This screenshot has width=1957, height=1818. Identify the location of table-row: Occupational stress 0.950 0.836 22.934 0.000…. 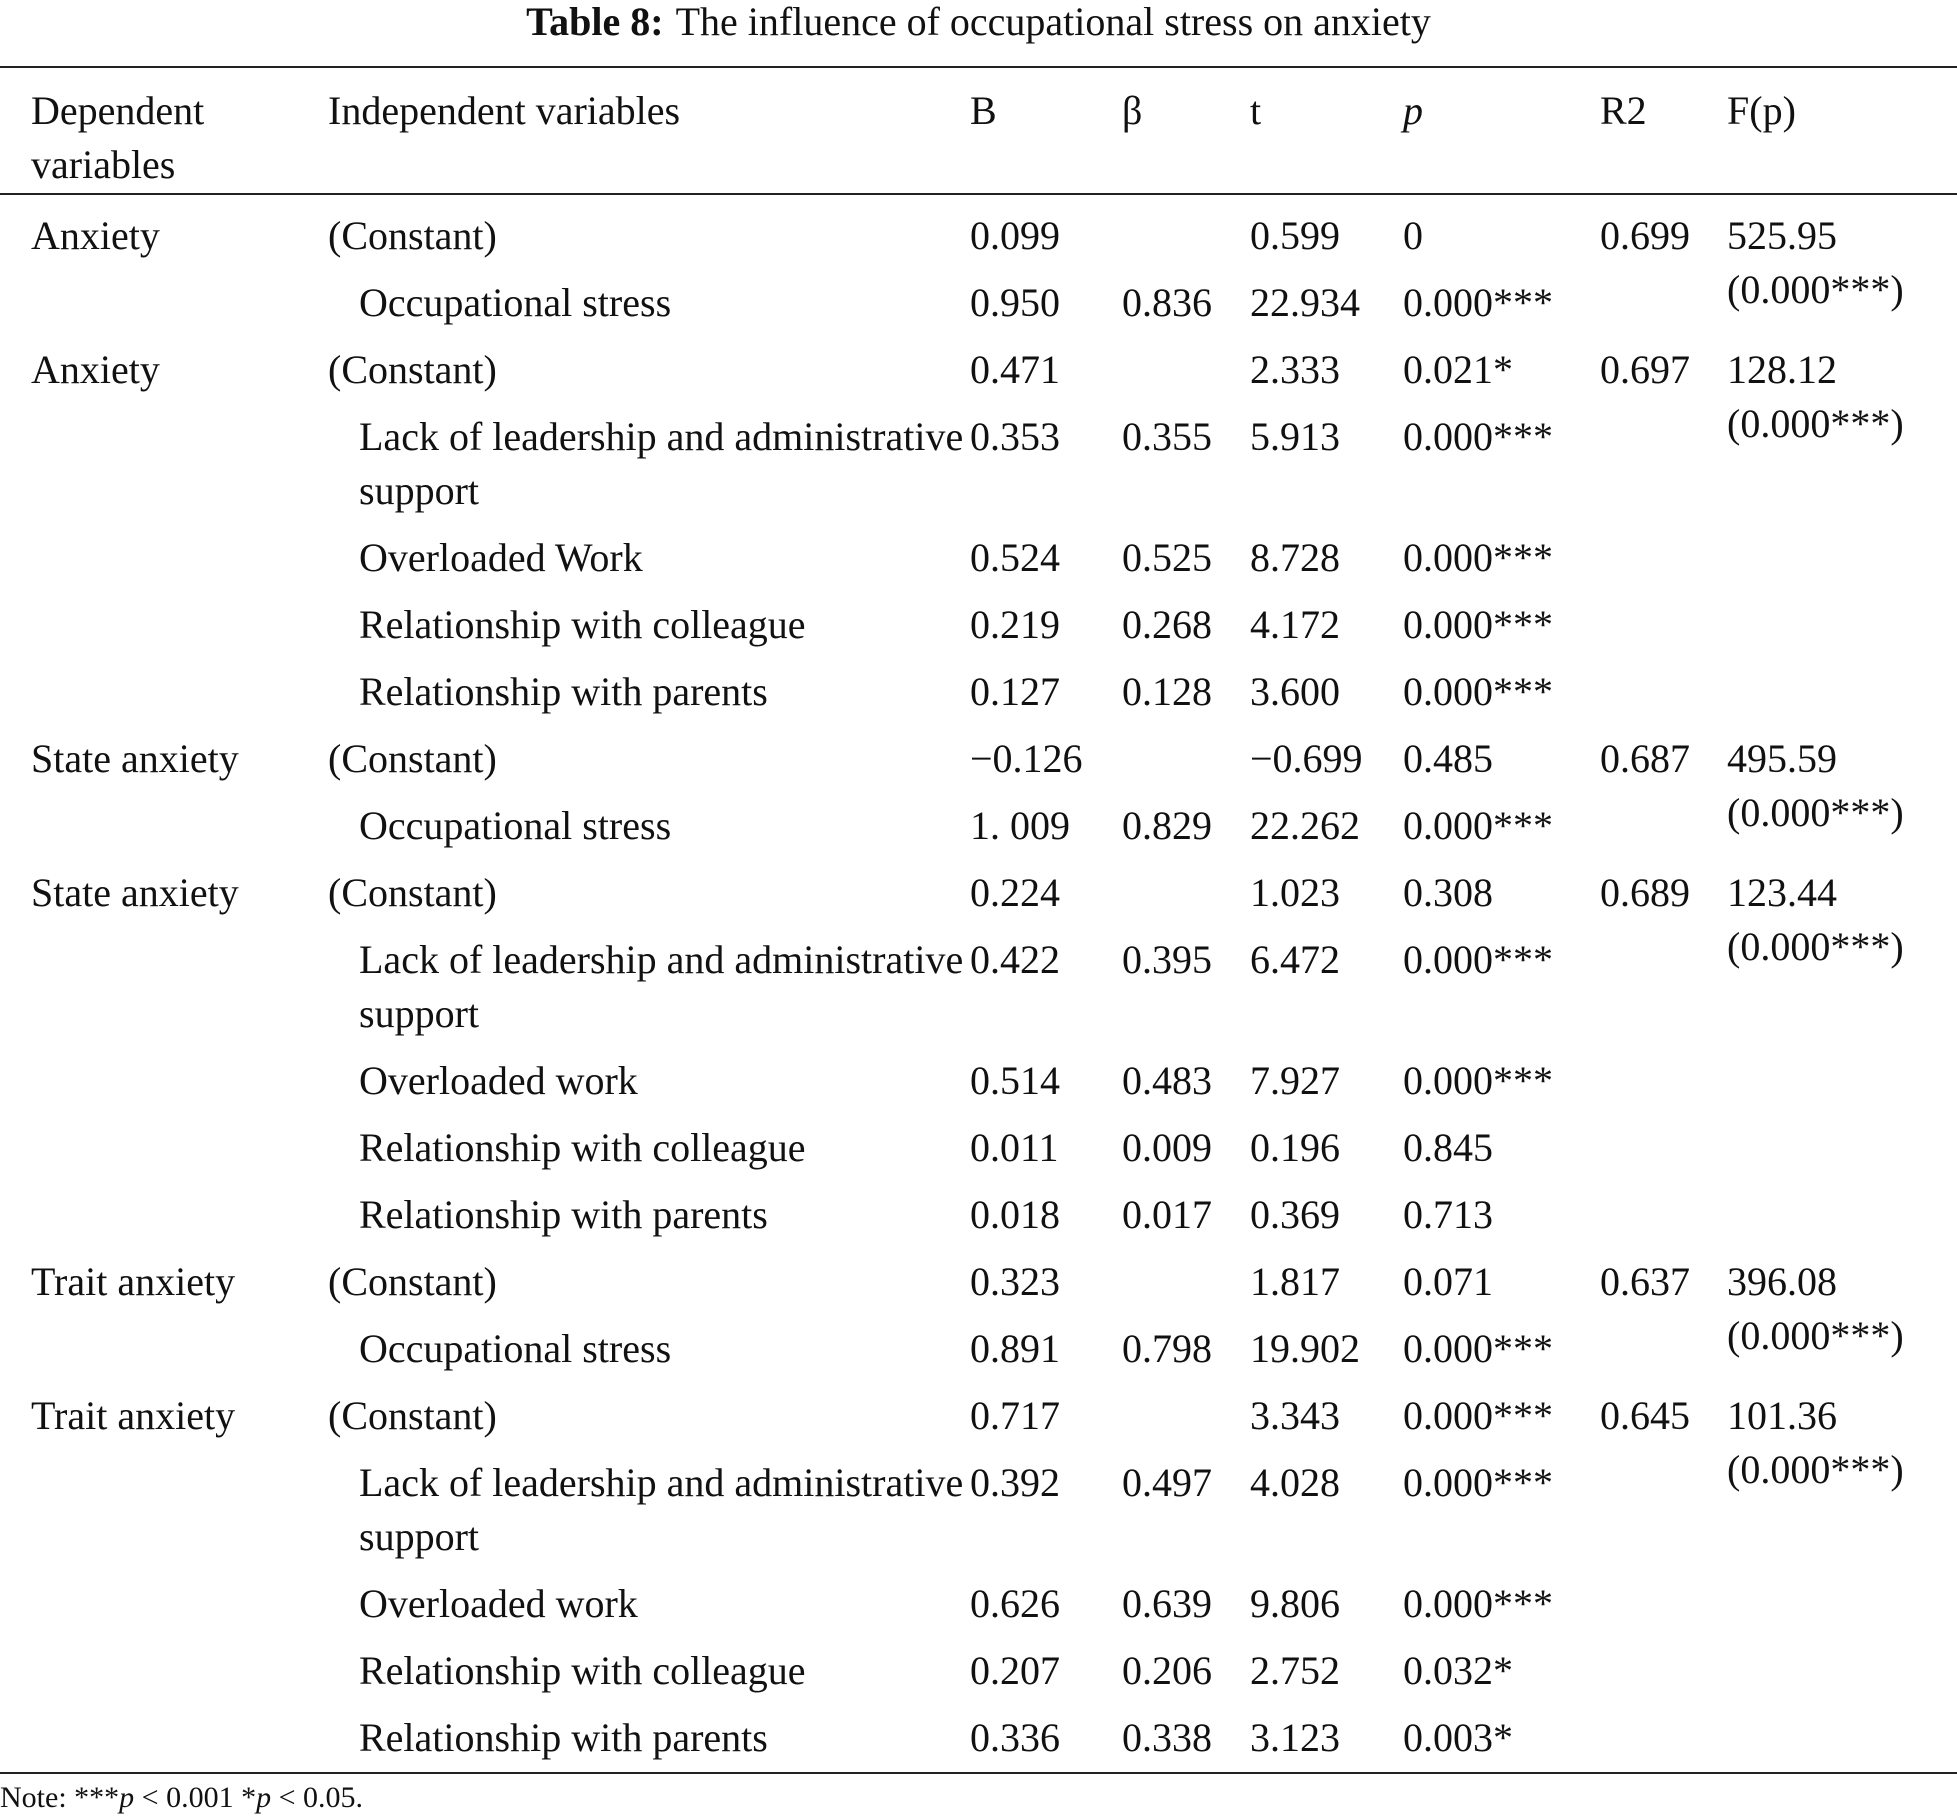
(978, 303).